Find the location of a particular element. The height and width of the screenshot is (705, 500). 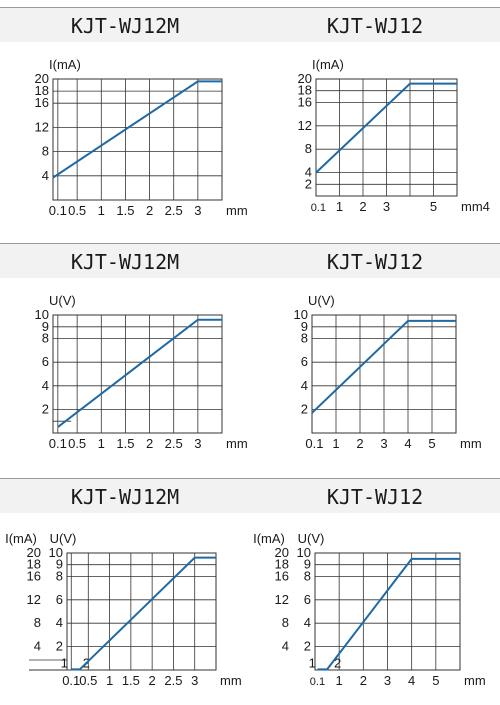

x-axis-label: mm4 is located at coordinates (475, 206).